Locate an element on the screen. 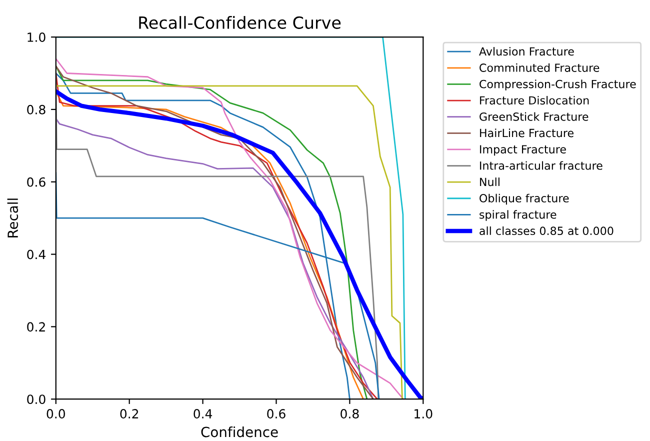 The image size is (650, 441). chart-title: Recall-Confidence Curve is located at coordinates (240, 22).